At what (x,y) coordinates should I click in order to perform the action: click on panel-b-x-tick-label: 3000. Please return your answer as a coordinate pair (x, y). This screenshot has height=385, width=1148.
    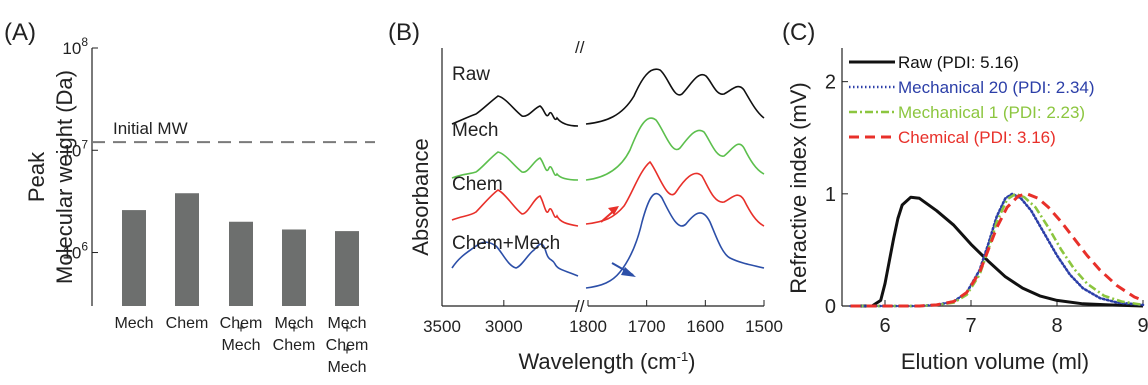
    Looking at the image, I should click on (504, 326).